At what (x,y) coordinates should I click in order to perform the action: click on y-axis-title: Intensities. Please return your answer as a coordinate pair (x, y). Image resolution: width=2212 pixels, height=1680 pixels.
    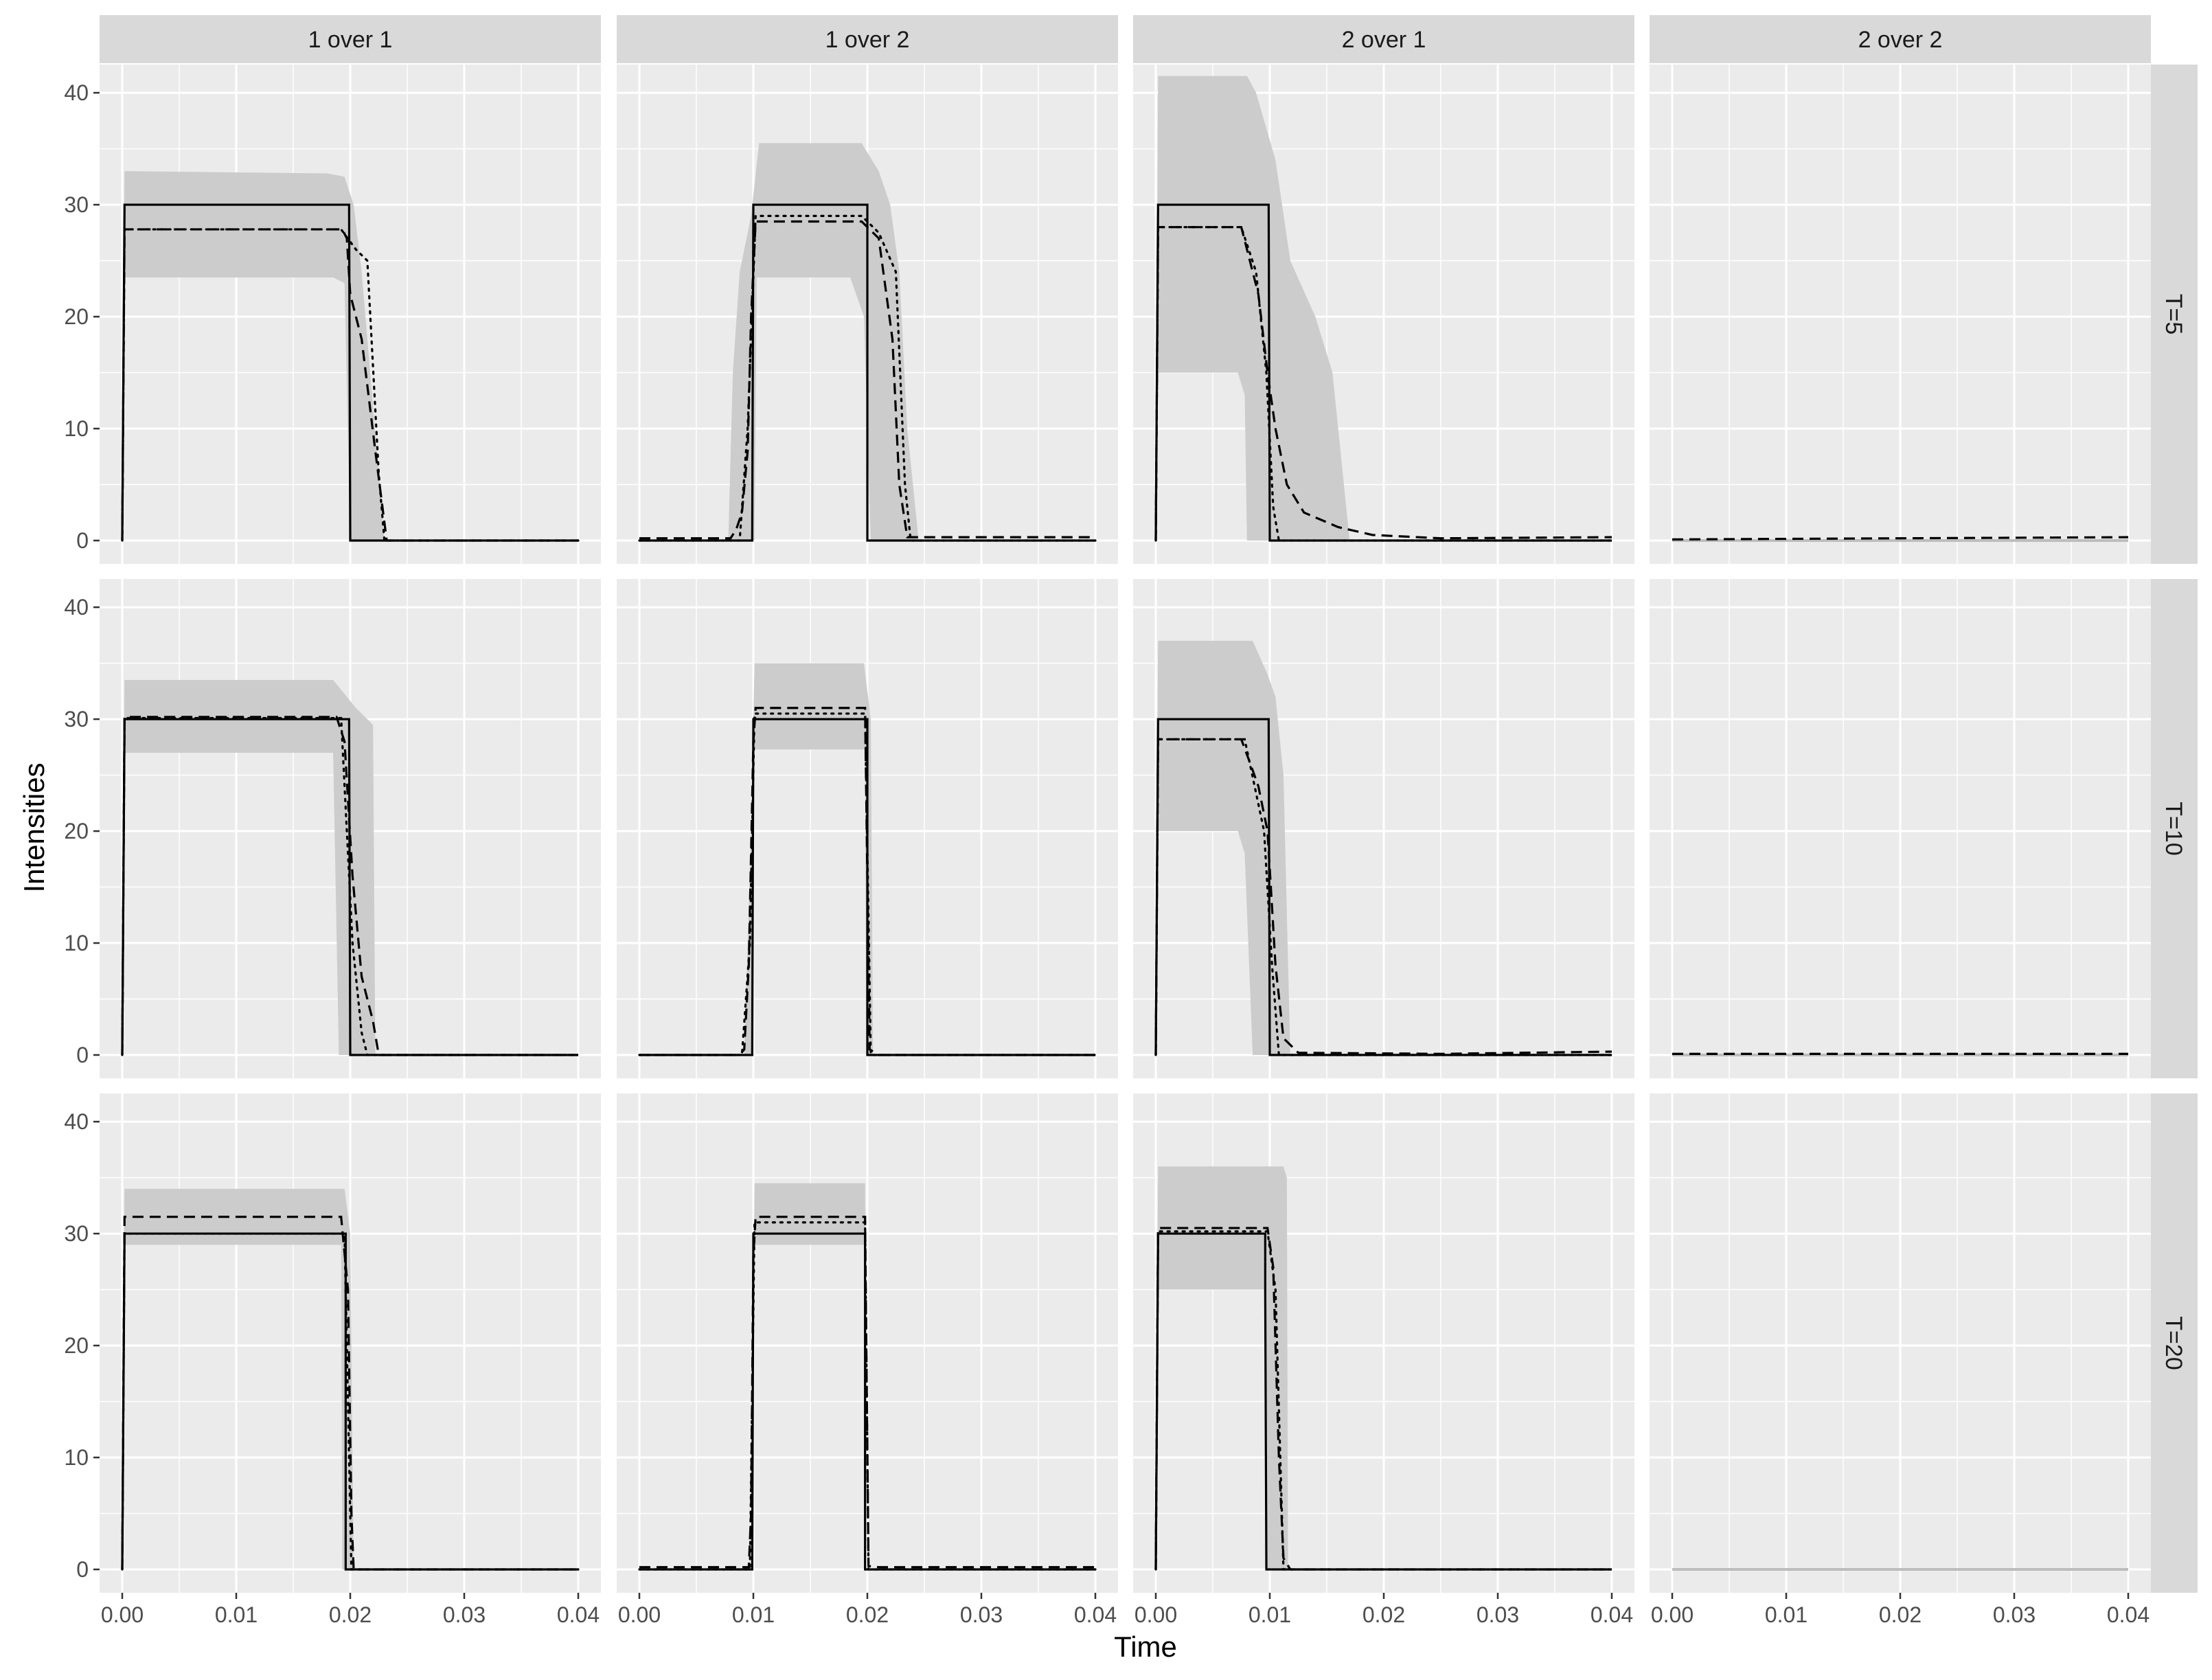
    Looking at the image, I should click on (34, 827).